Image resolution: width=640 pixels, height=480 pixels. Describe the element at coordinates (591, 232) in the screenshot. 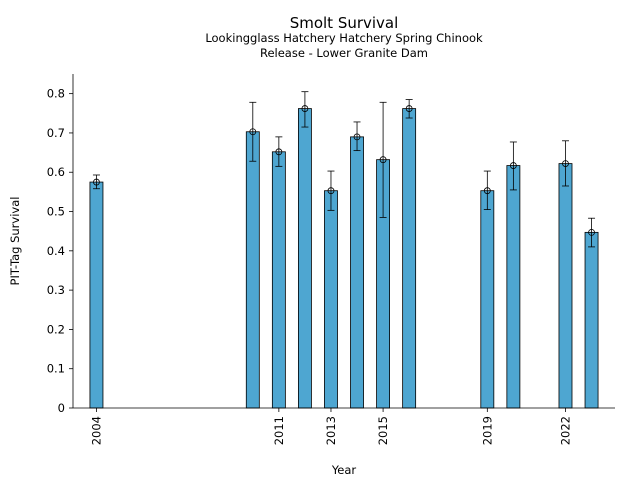

I see `point-marker-2023` at that location.